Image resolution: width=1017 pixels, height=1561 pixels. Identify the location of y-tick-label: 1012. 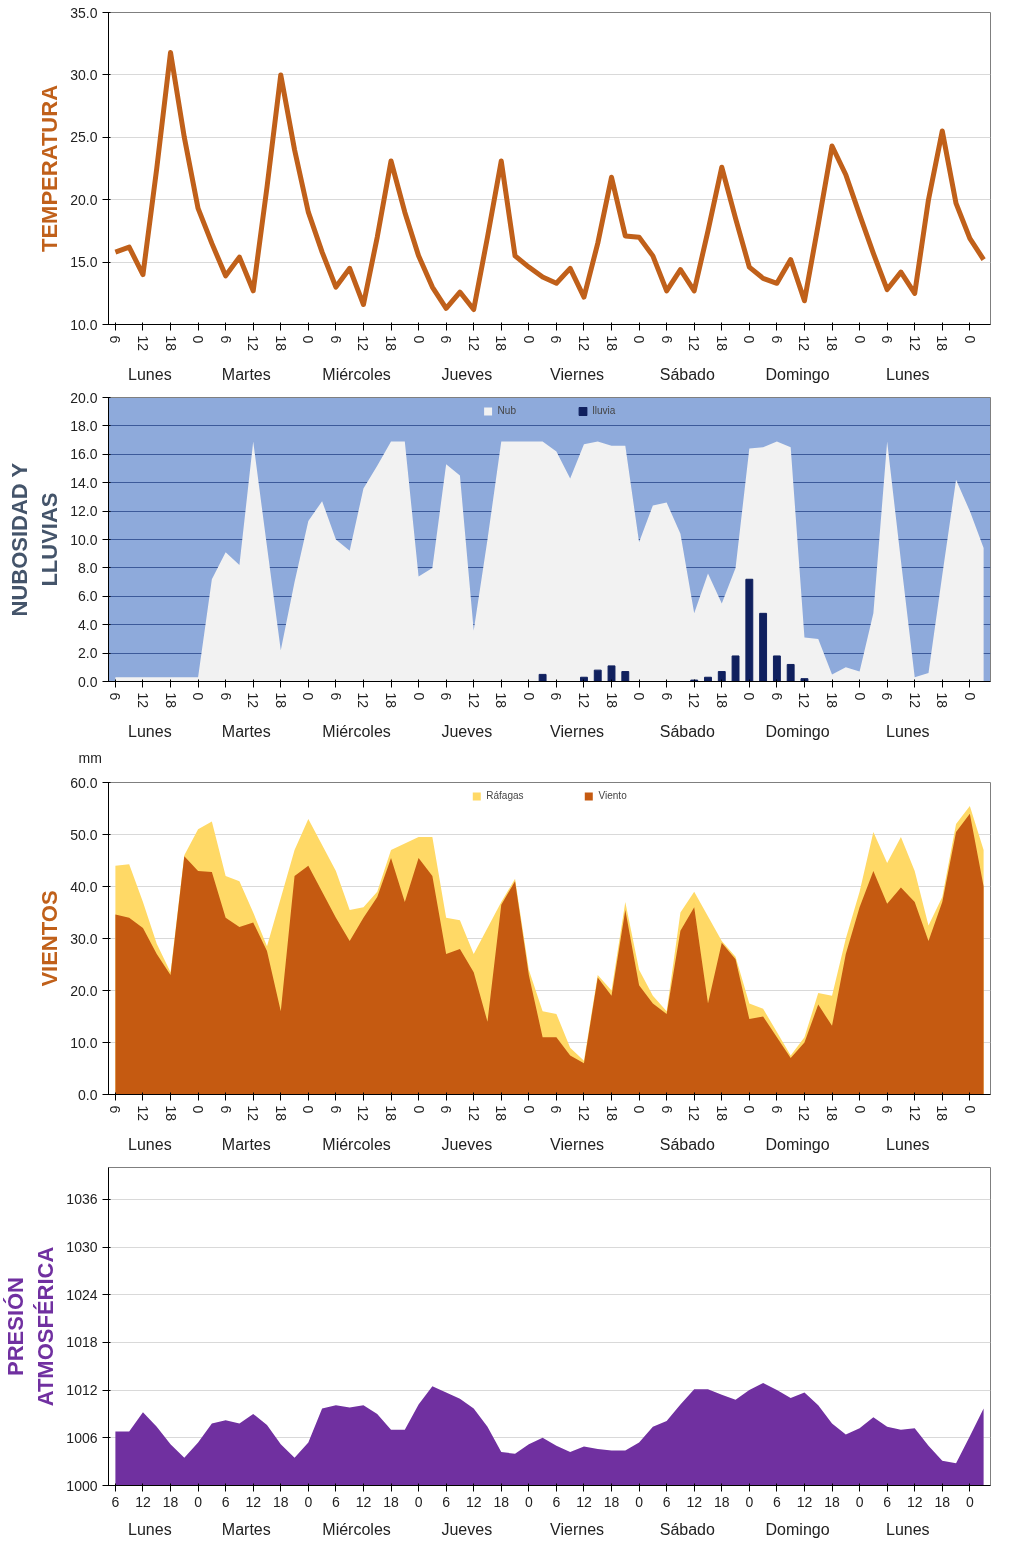
(82, 1390).